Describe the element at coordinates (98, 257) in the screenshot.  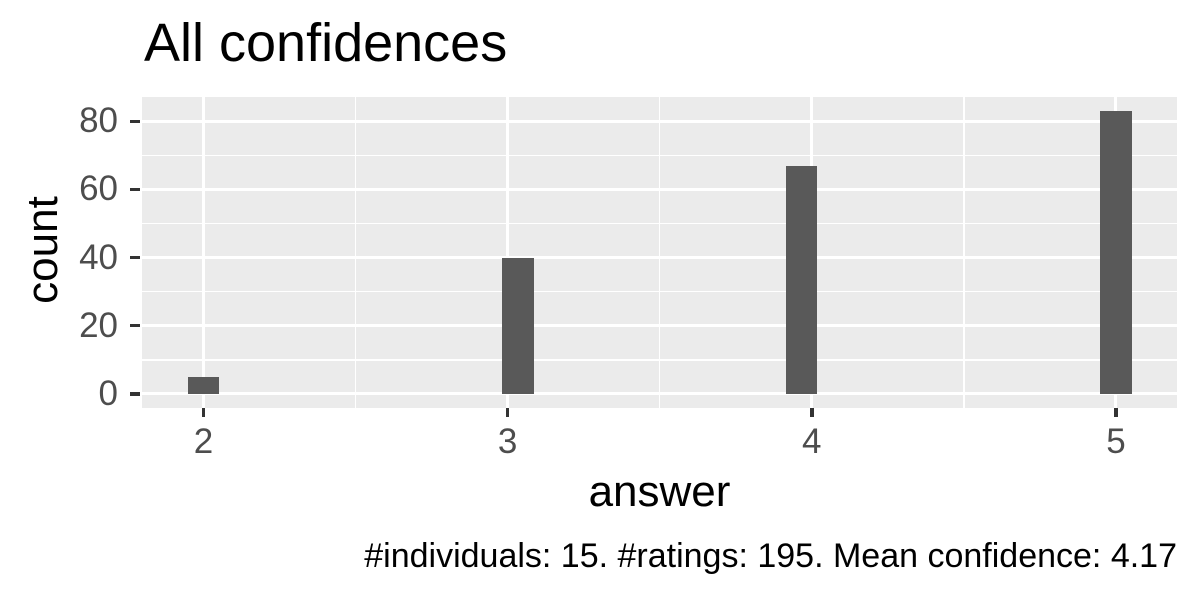
I see `y-axis-tick-label: 40` at that location.